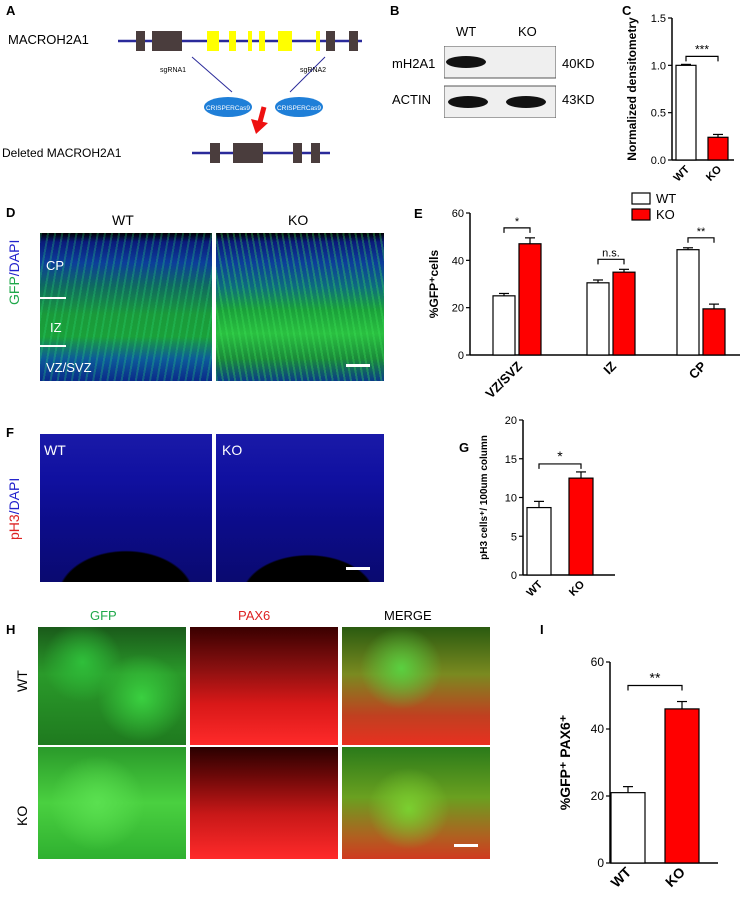 The height and width of the screenshot is (902, 740). What do you see at coordinates (240, 97) in the screenshot?
I see `gene-diagram: sgRNA1 sgRNA2 CRISPERCas9 CRISPERCas9` at bounding box center [240, 97].